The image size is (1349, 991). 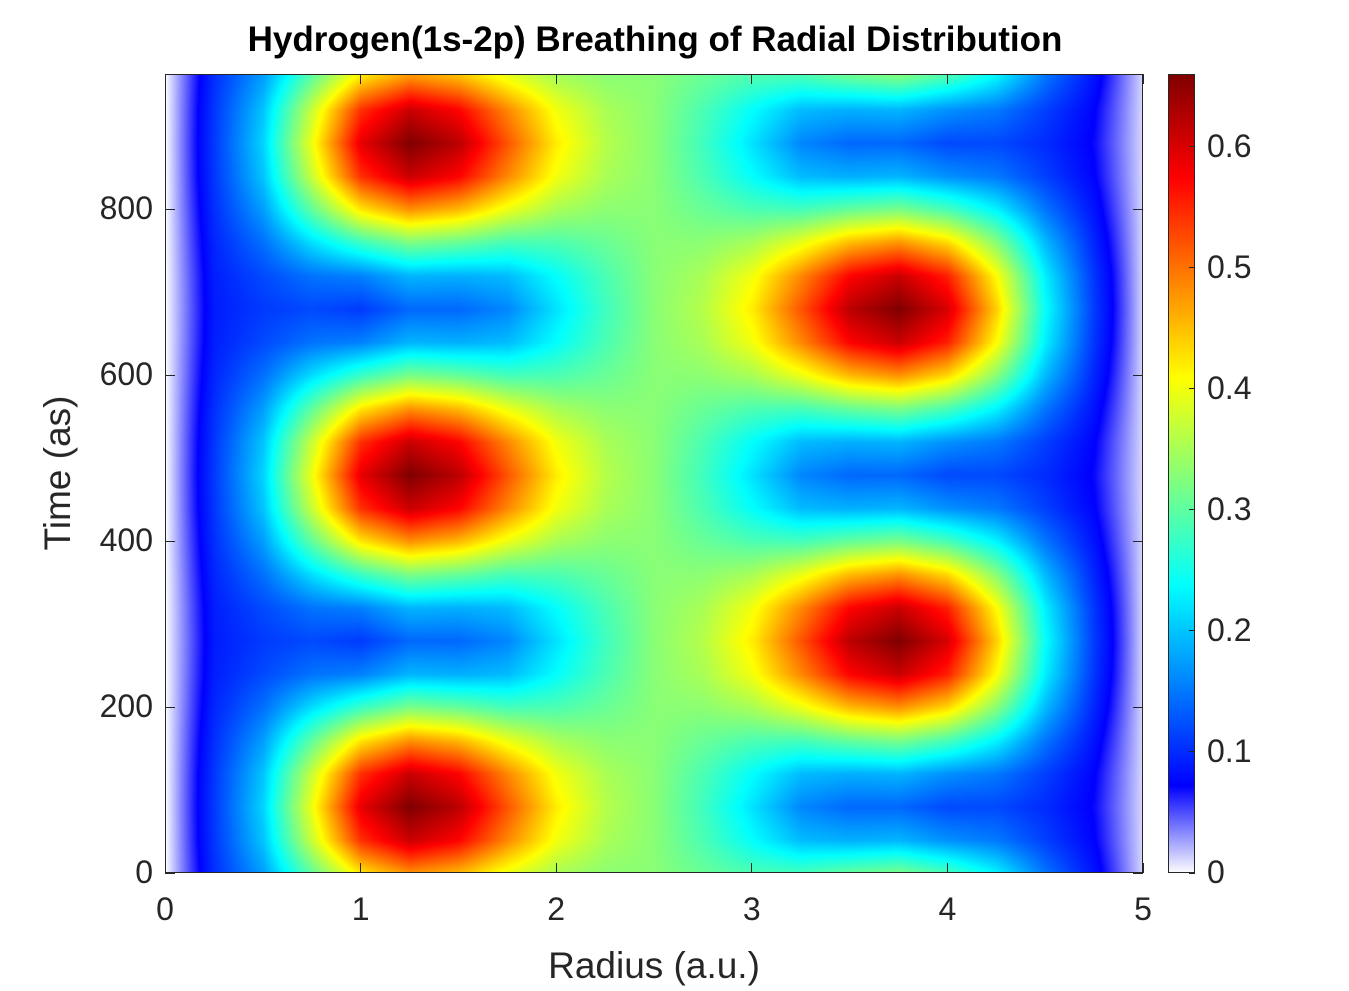 What do you see at coordinates (126, 208) in the screenshot?
I see `y-tick-label: 800` at bounding box center [126, 208].